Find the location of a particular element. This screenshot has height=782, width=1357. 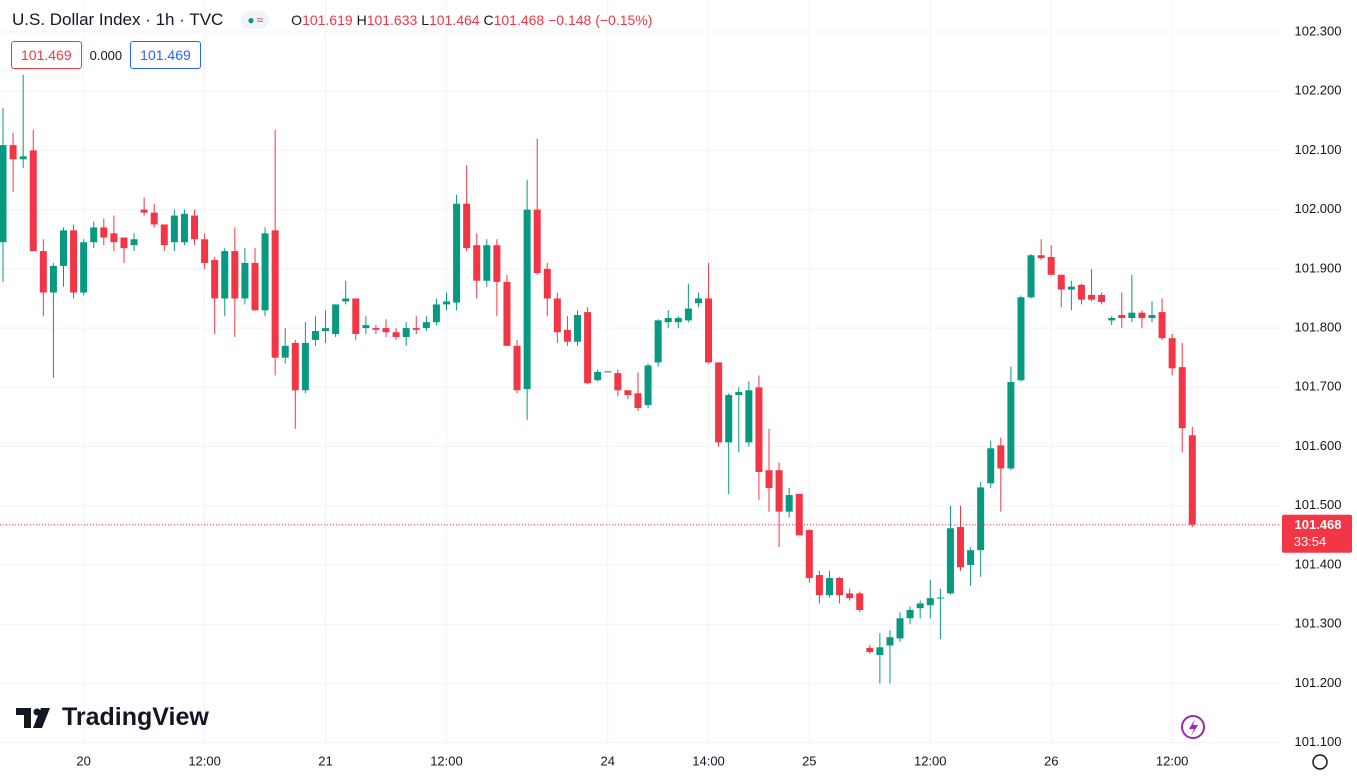

symbol: U.S. Dollar Index · 1h · TVC is located at coordinates (118, 19).